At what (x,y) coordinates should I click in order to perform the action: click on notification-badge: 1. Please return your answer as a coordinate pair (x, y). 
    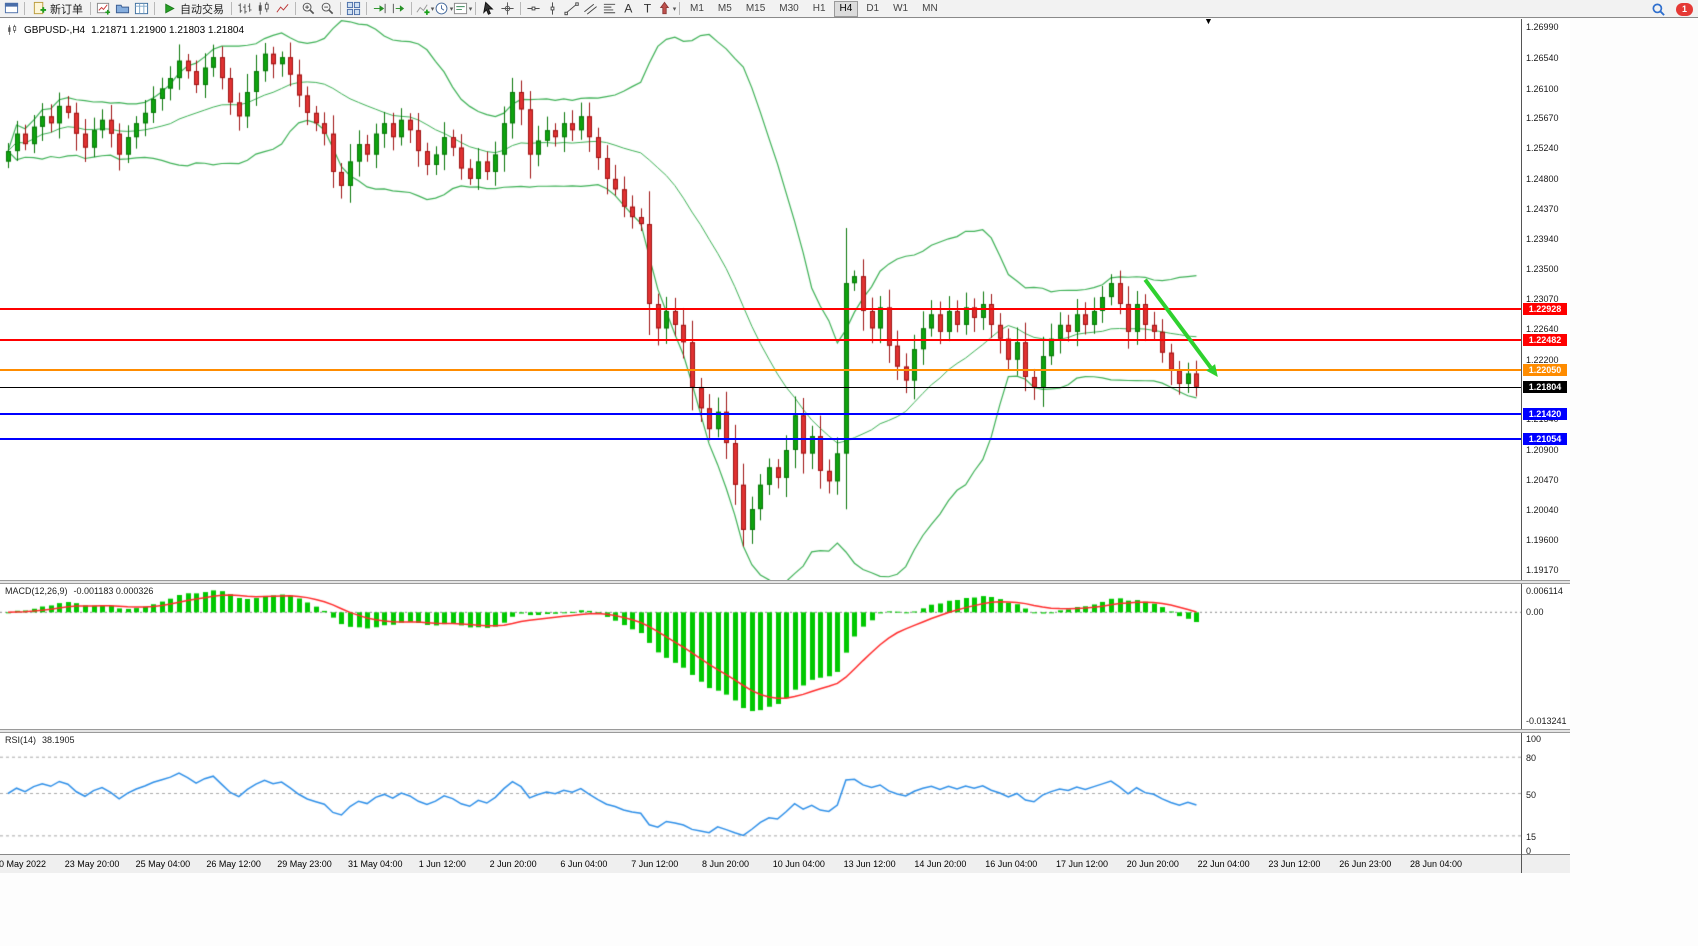
    Looking at the image, I should click on (1684, 9).